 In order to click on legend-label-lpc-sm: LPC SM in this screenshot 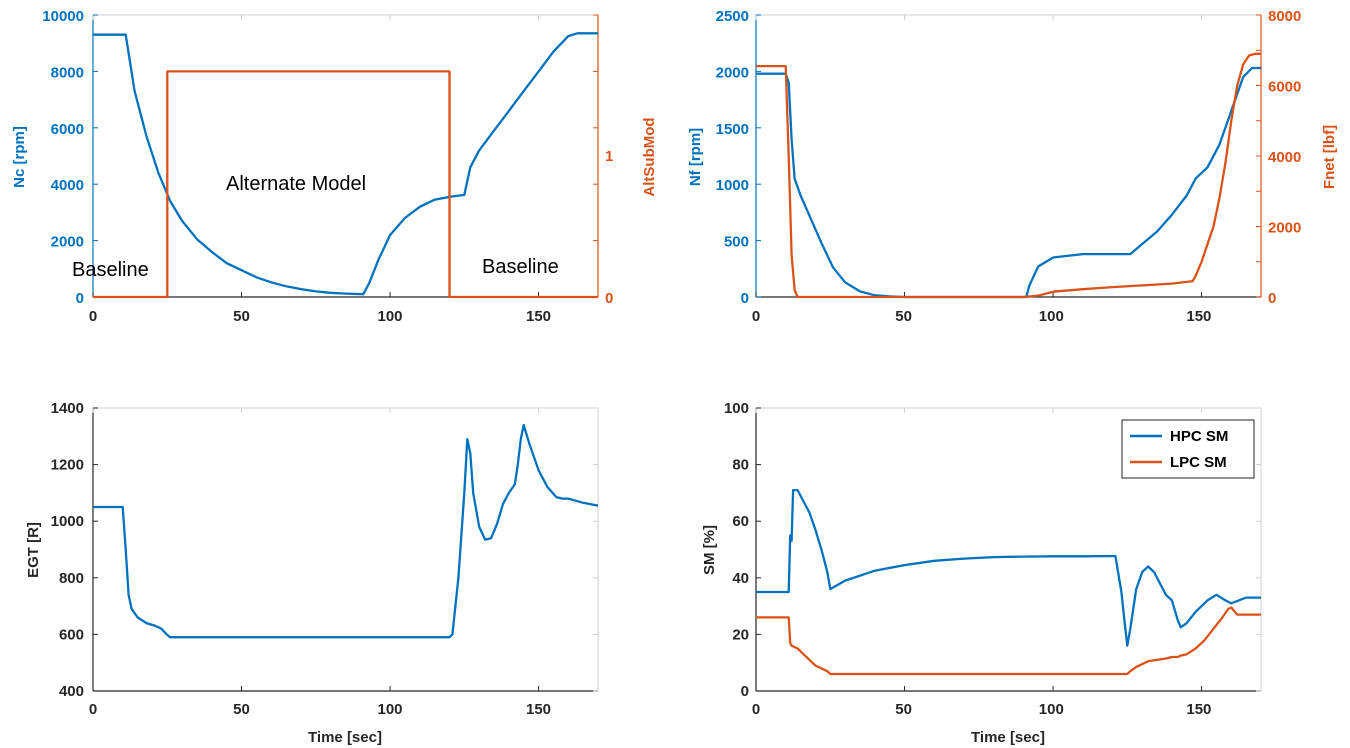, I will do `click(1198, 462)`.